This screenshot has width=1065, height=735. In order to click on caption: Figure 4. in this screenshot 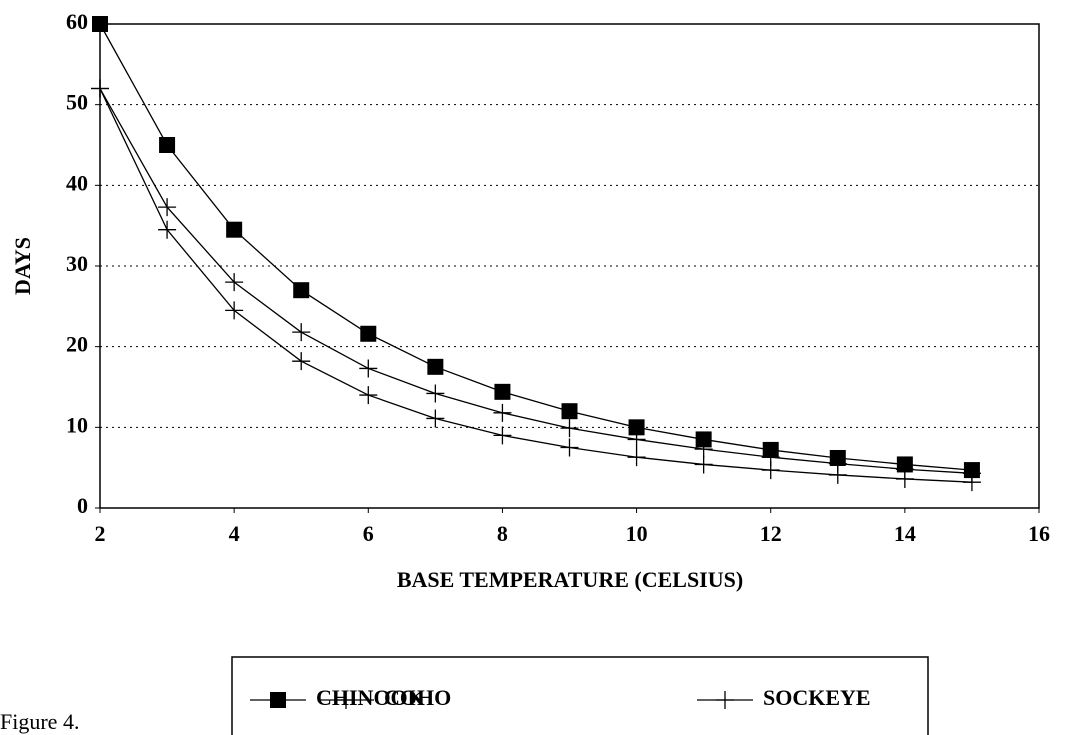, I will do `click(39, 721)`.